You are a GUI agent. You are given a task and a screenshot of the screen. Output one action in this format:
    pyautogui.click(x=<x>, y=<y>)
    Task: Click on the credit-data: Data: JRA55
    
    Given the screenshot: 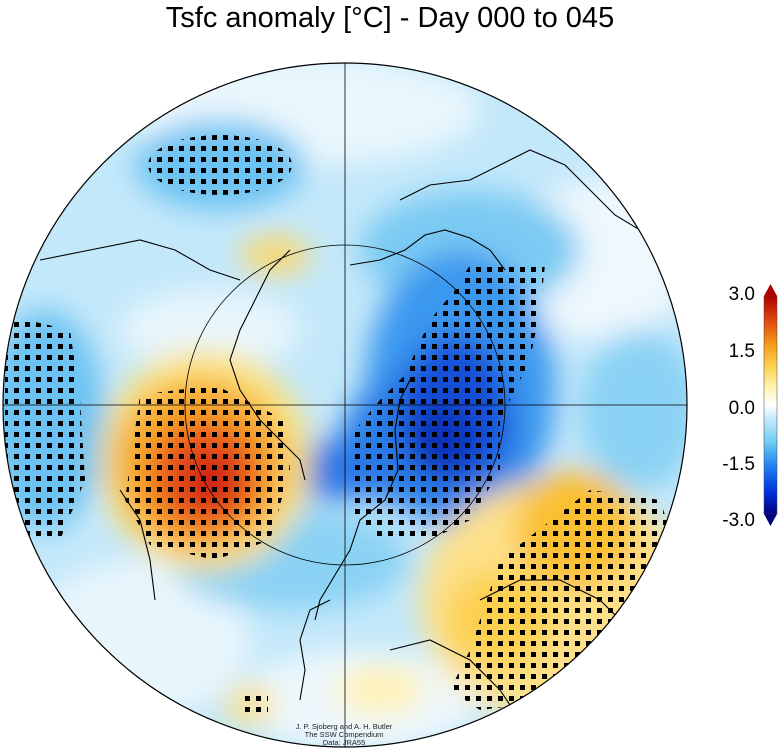 What is the action you would take?
    pyautogui.click(x=344, y=742)
    